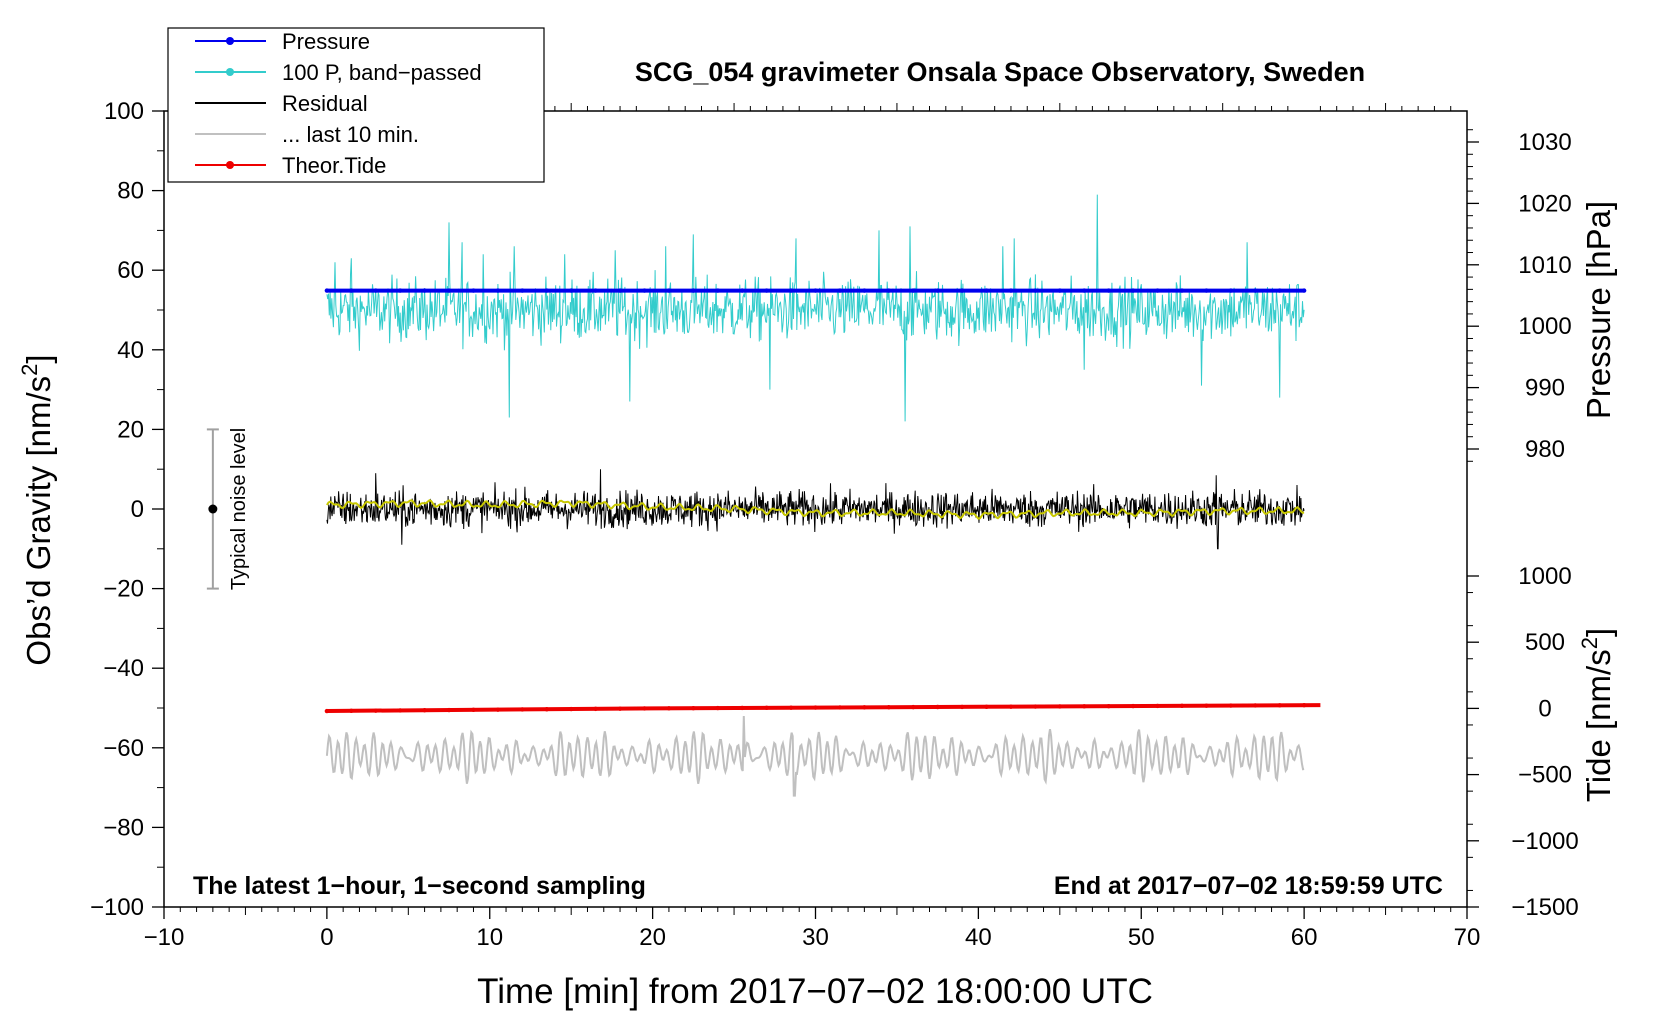  What do you see at coordinates (815, 290) in the screenshot?
I see `series-pressure` at bounding box center [815, 290].